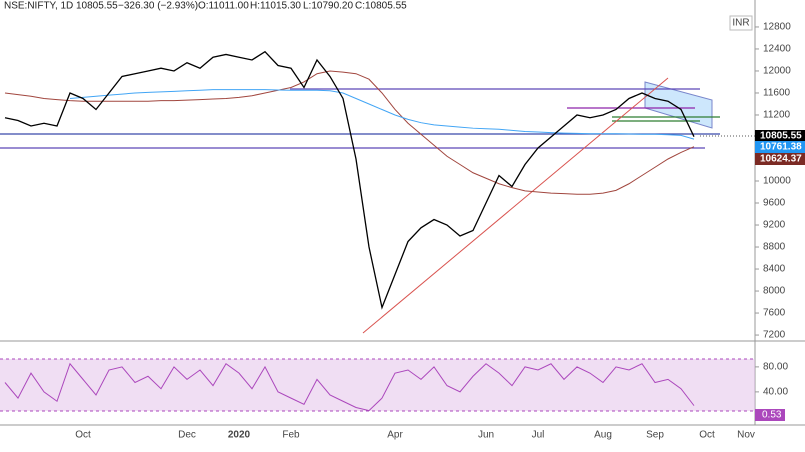  What do you see at coordinates (774, 335) in the screenshot?
I see `y-tick-label: 7200` at bounding box center [774, 335].